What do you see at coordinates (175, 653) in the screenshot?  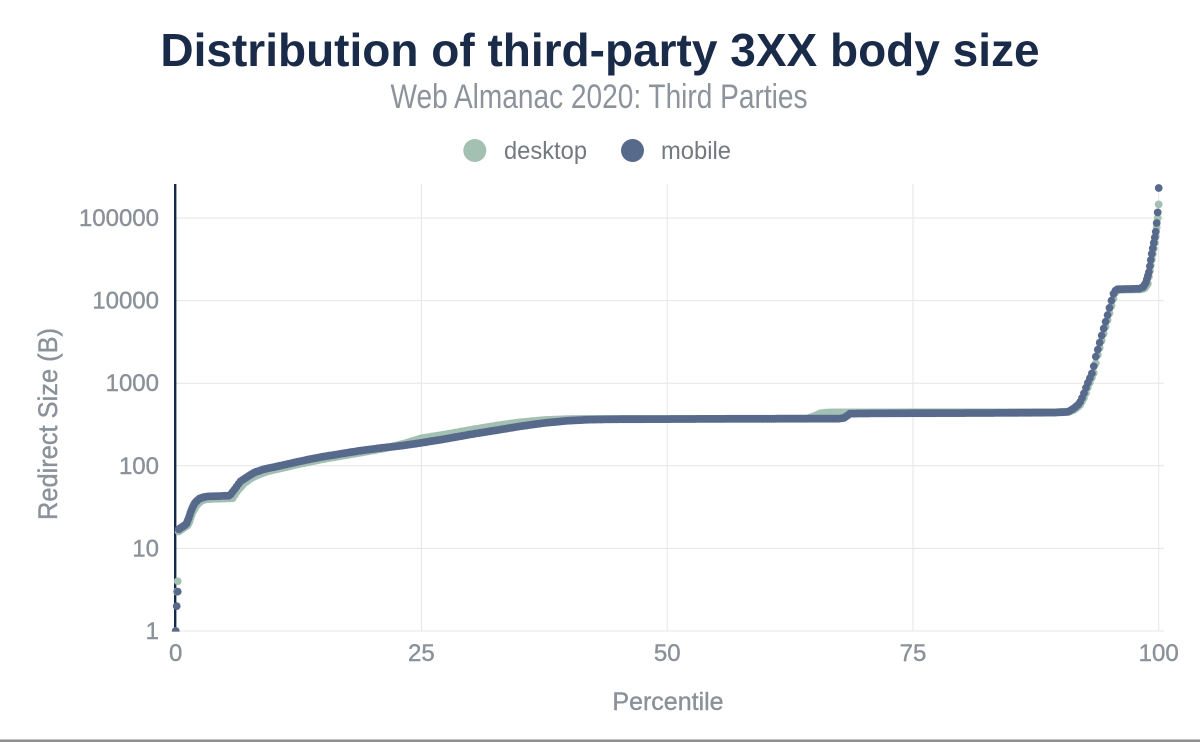 I see `svg-text: 0` at bounding box center [175, 653].